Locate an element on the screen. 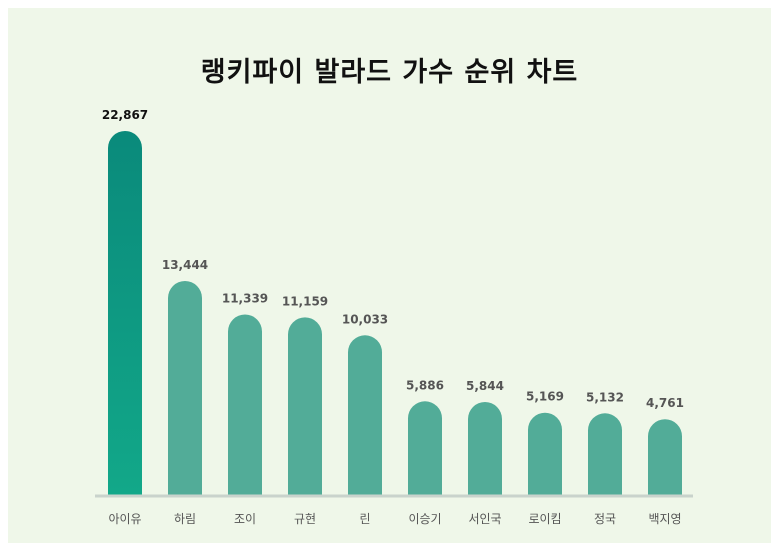 This screenshot has height=551, width=779. value-label-7: 5,169 is located at coordinates (545, 397).